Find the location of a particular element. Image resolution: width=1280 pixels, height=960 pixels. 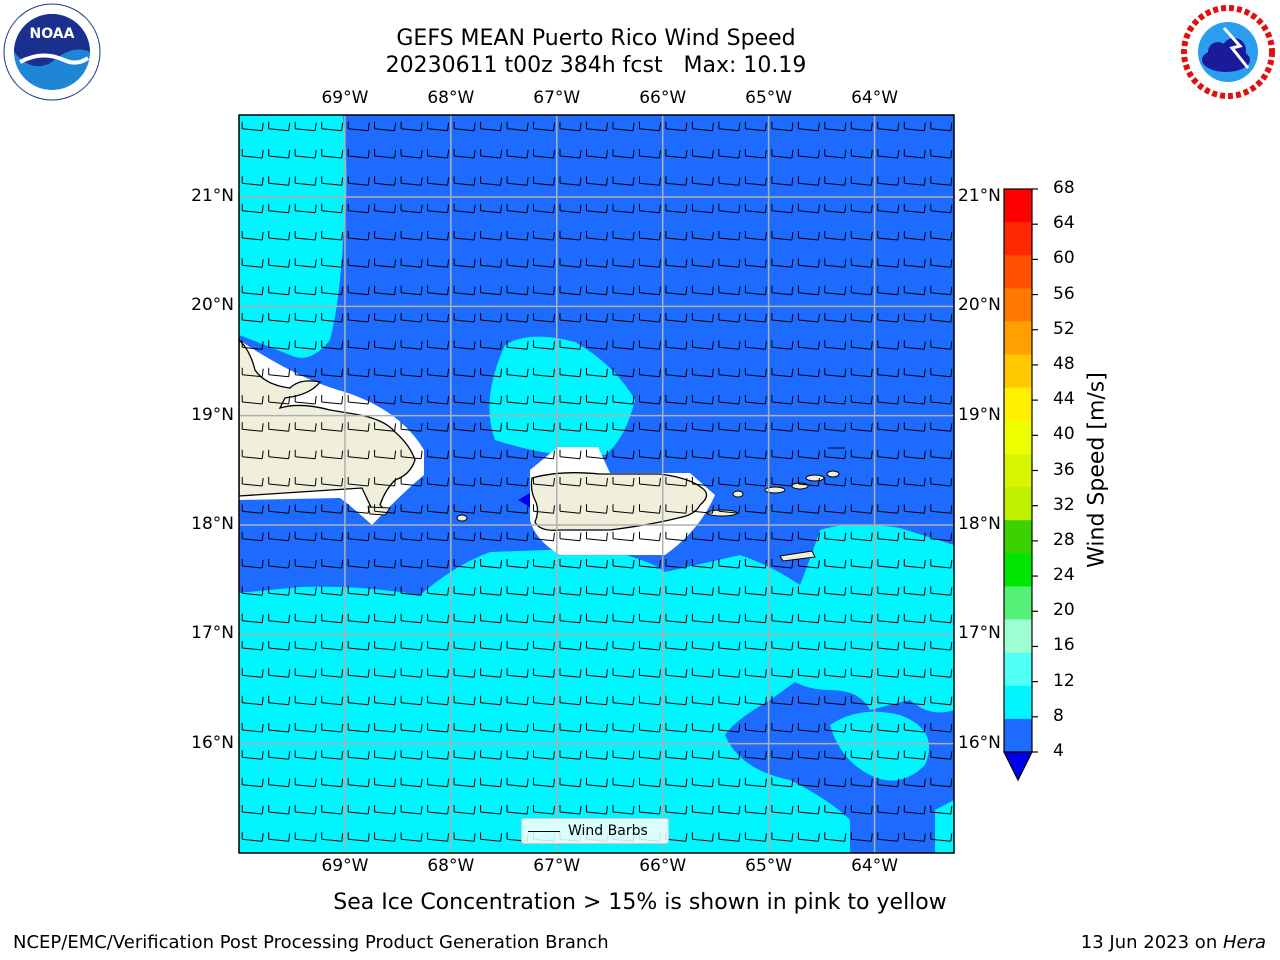

lat-label-right-2: 19°N is located at coordinates (979, 414).